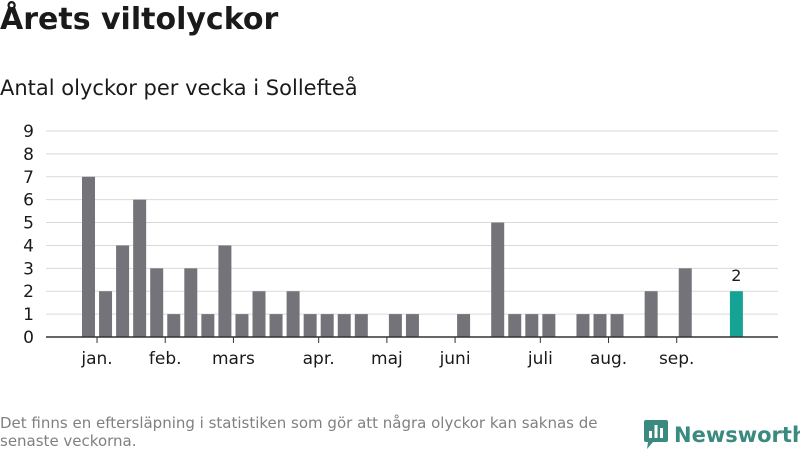  Describe the element at coordinates (165, 359) in the screenshot. I see `x-tick-label: feb.` at that location.